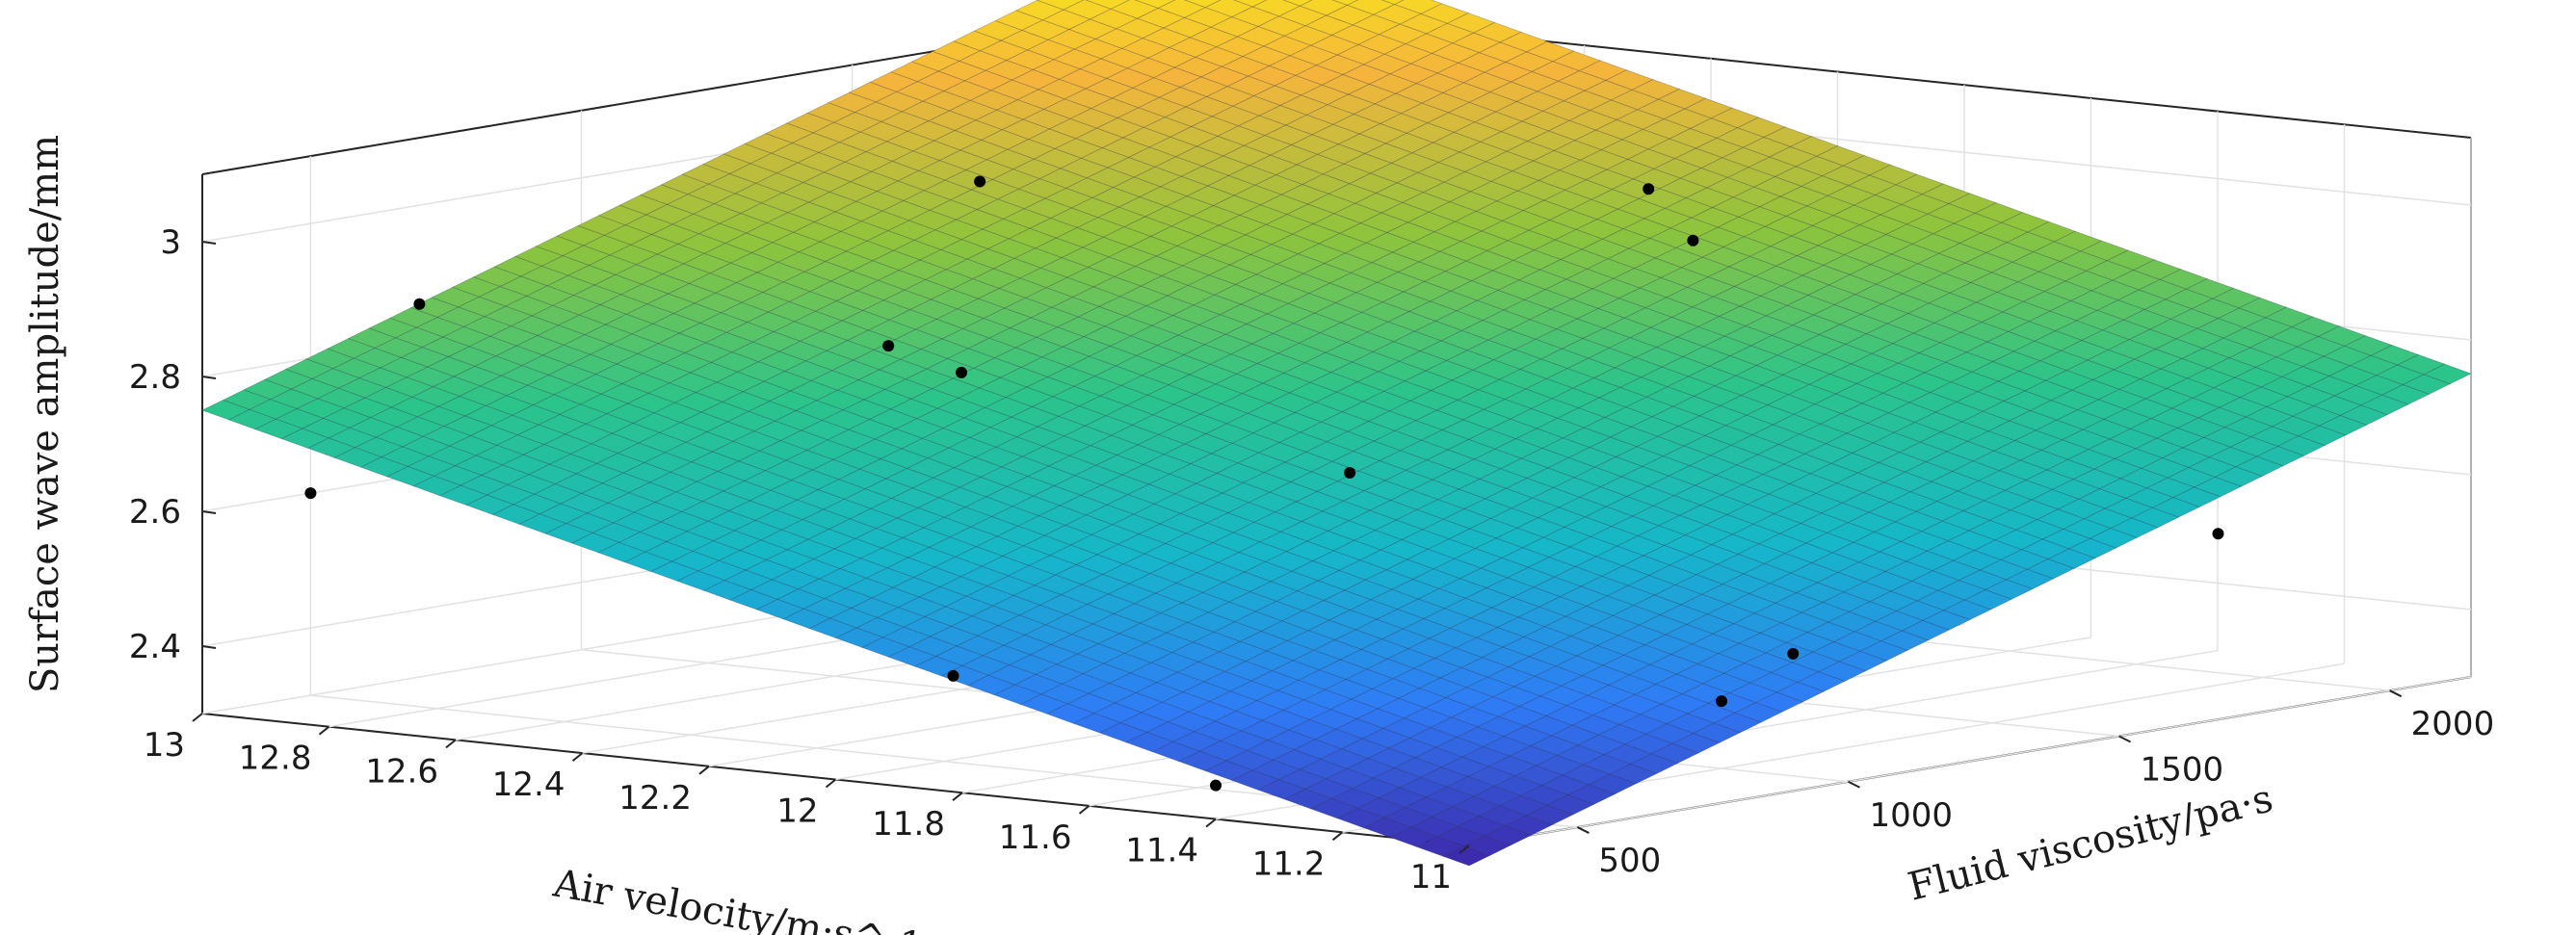 This screenshot has width=2576, height=935. Describe the element at coordinates (529, 785) in the screenshot. I see `x-tick-label: 12.4` at that location.